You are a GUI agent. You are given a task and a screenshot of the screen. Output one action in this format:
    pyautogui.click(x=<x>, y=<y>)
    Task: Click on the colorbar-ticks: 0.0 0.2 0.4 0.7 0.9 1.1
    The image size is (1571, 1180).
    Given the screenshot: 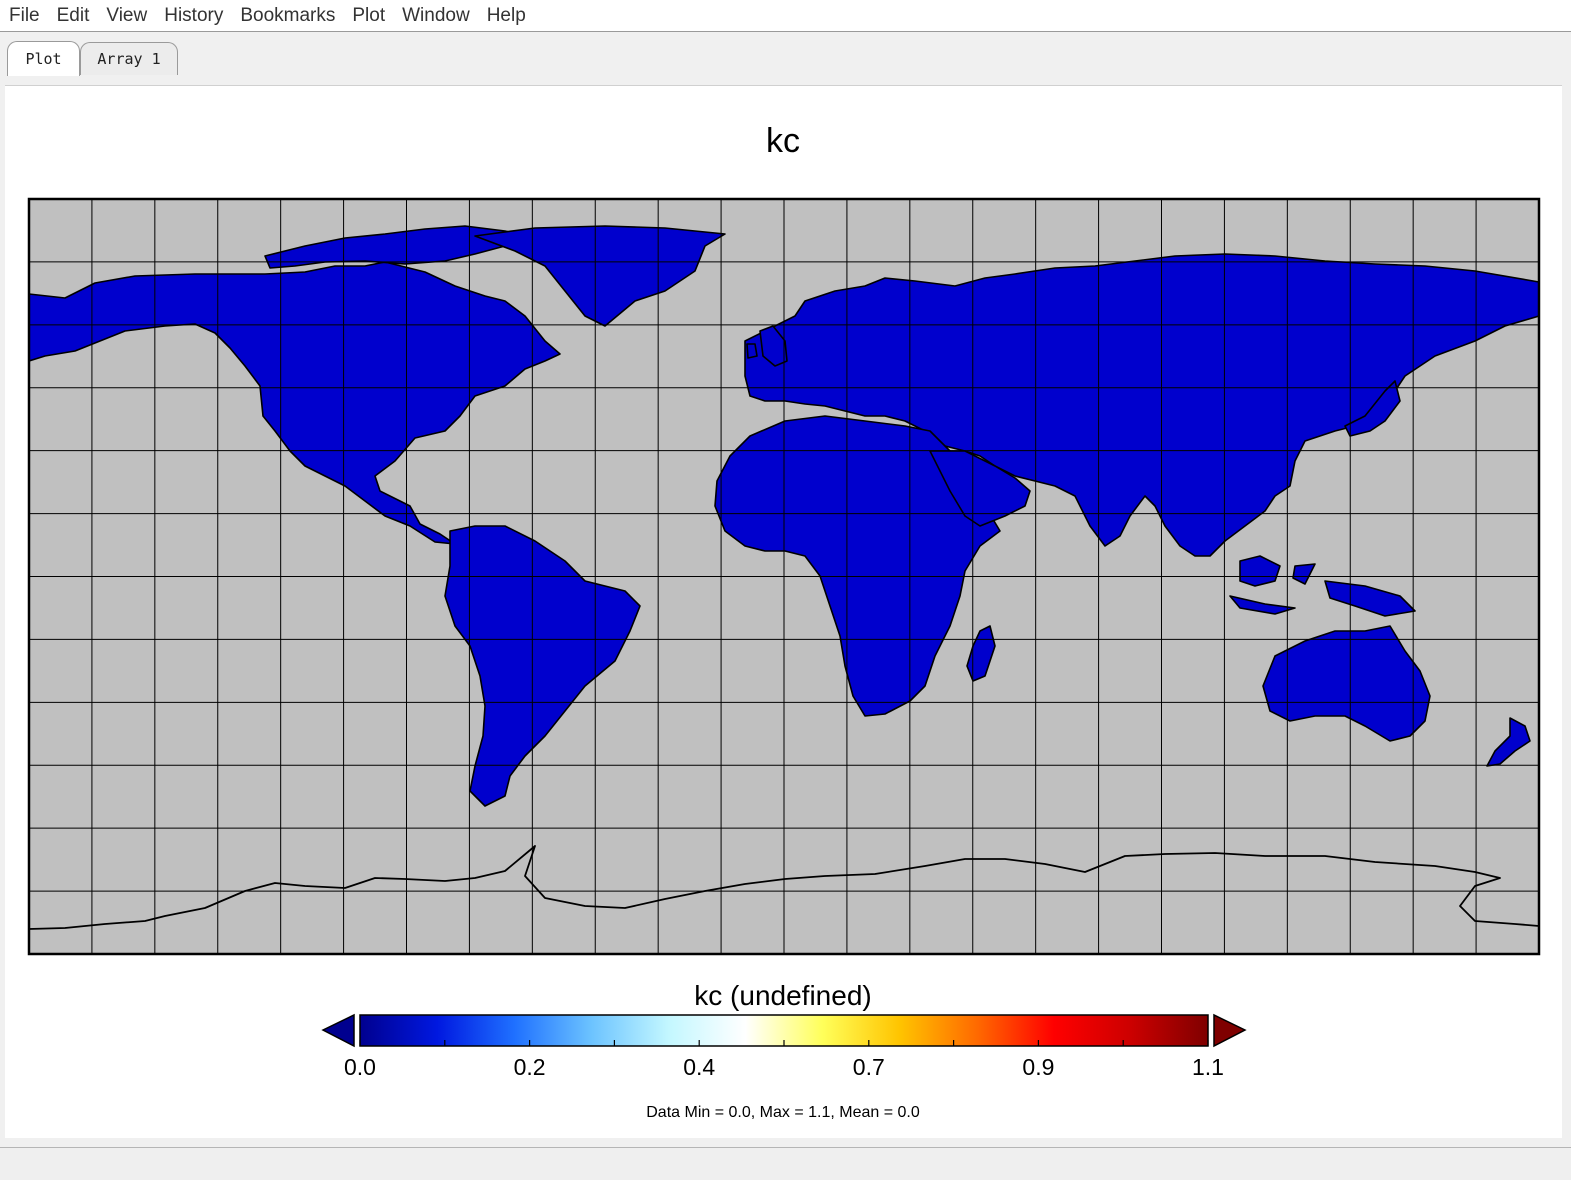 What is the action you would take?
    pyautogui.click(x=784, y=1060)
    